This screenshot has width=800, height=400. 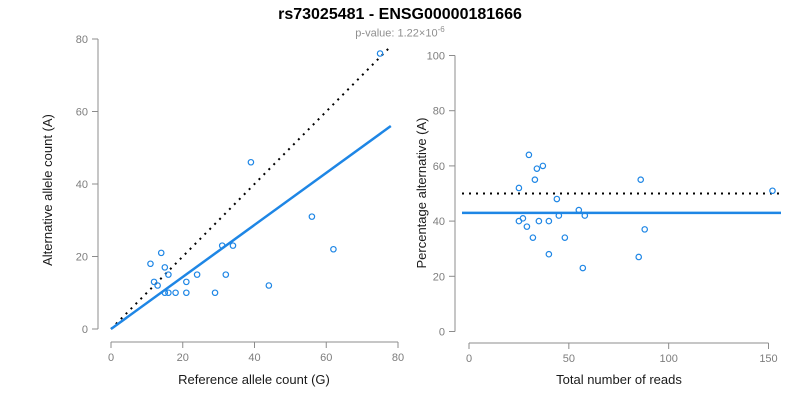 I want to click on figure-title: rs73025481 - ENSG00000181666, so click(x=400, y=14).